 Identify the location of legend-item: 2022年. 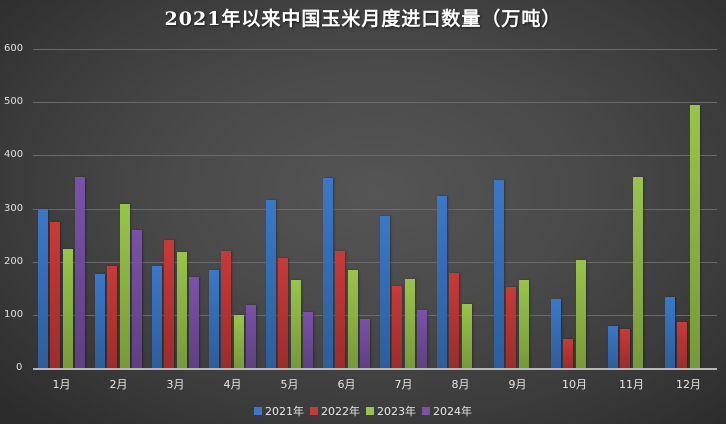
(335, 411).